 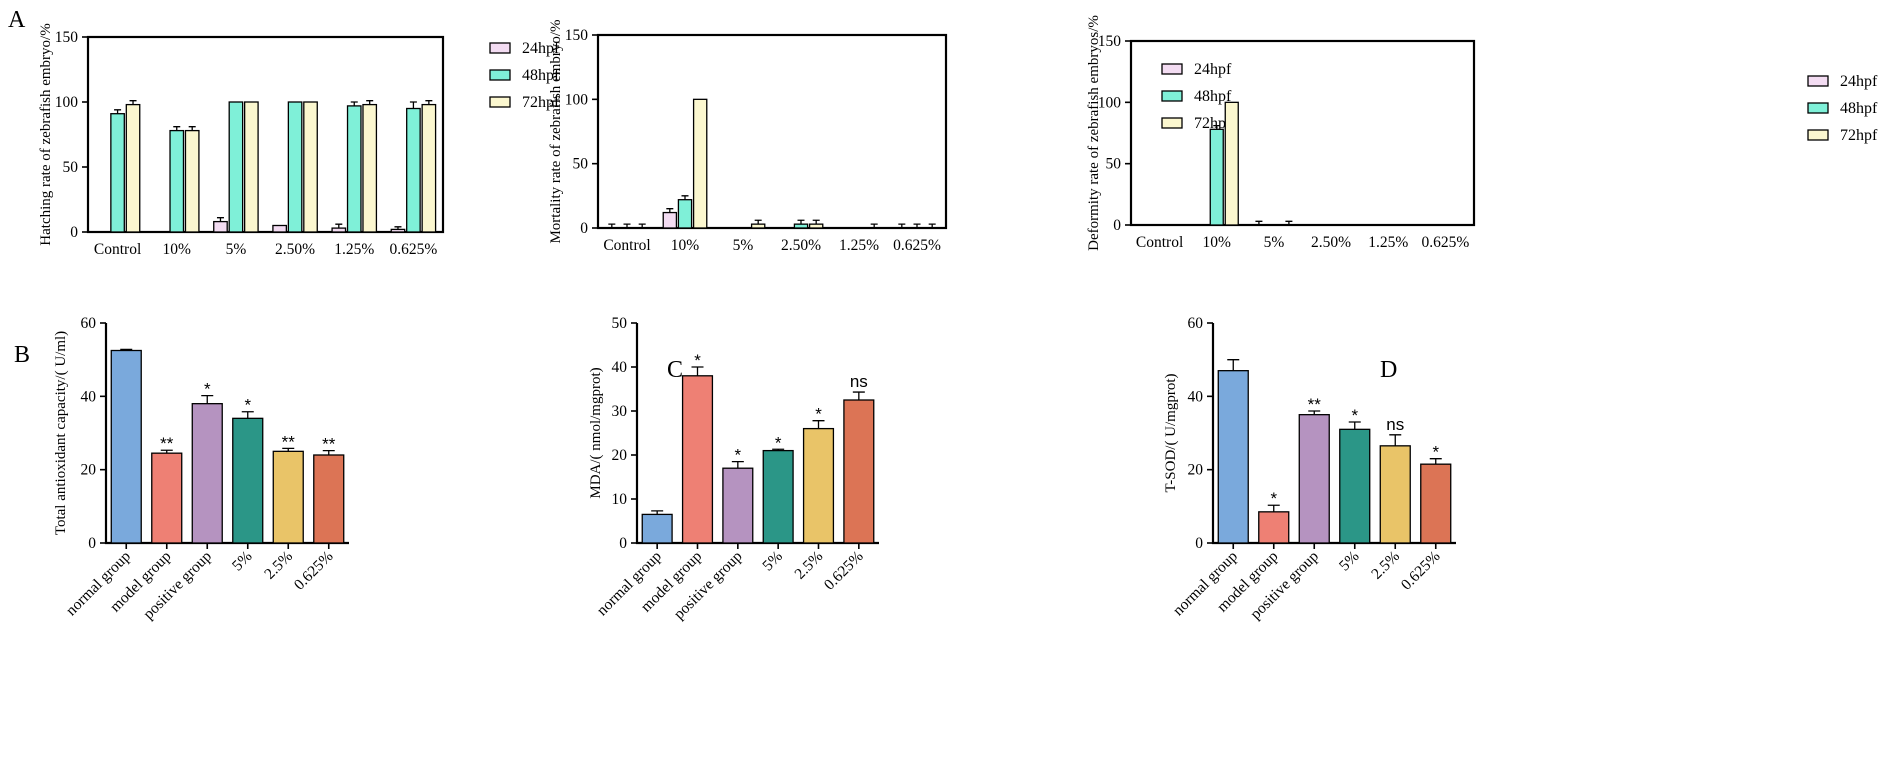 What do you see at coordinates (242, 561) in the screenshot?
I see `tac-x-tick-label: 5%` at bounding box center [242, 561].